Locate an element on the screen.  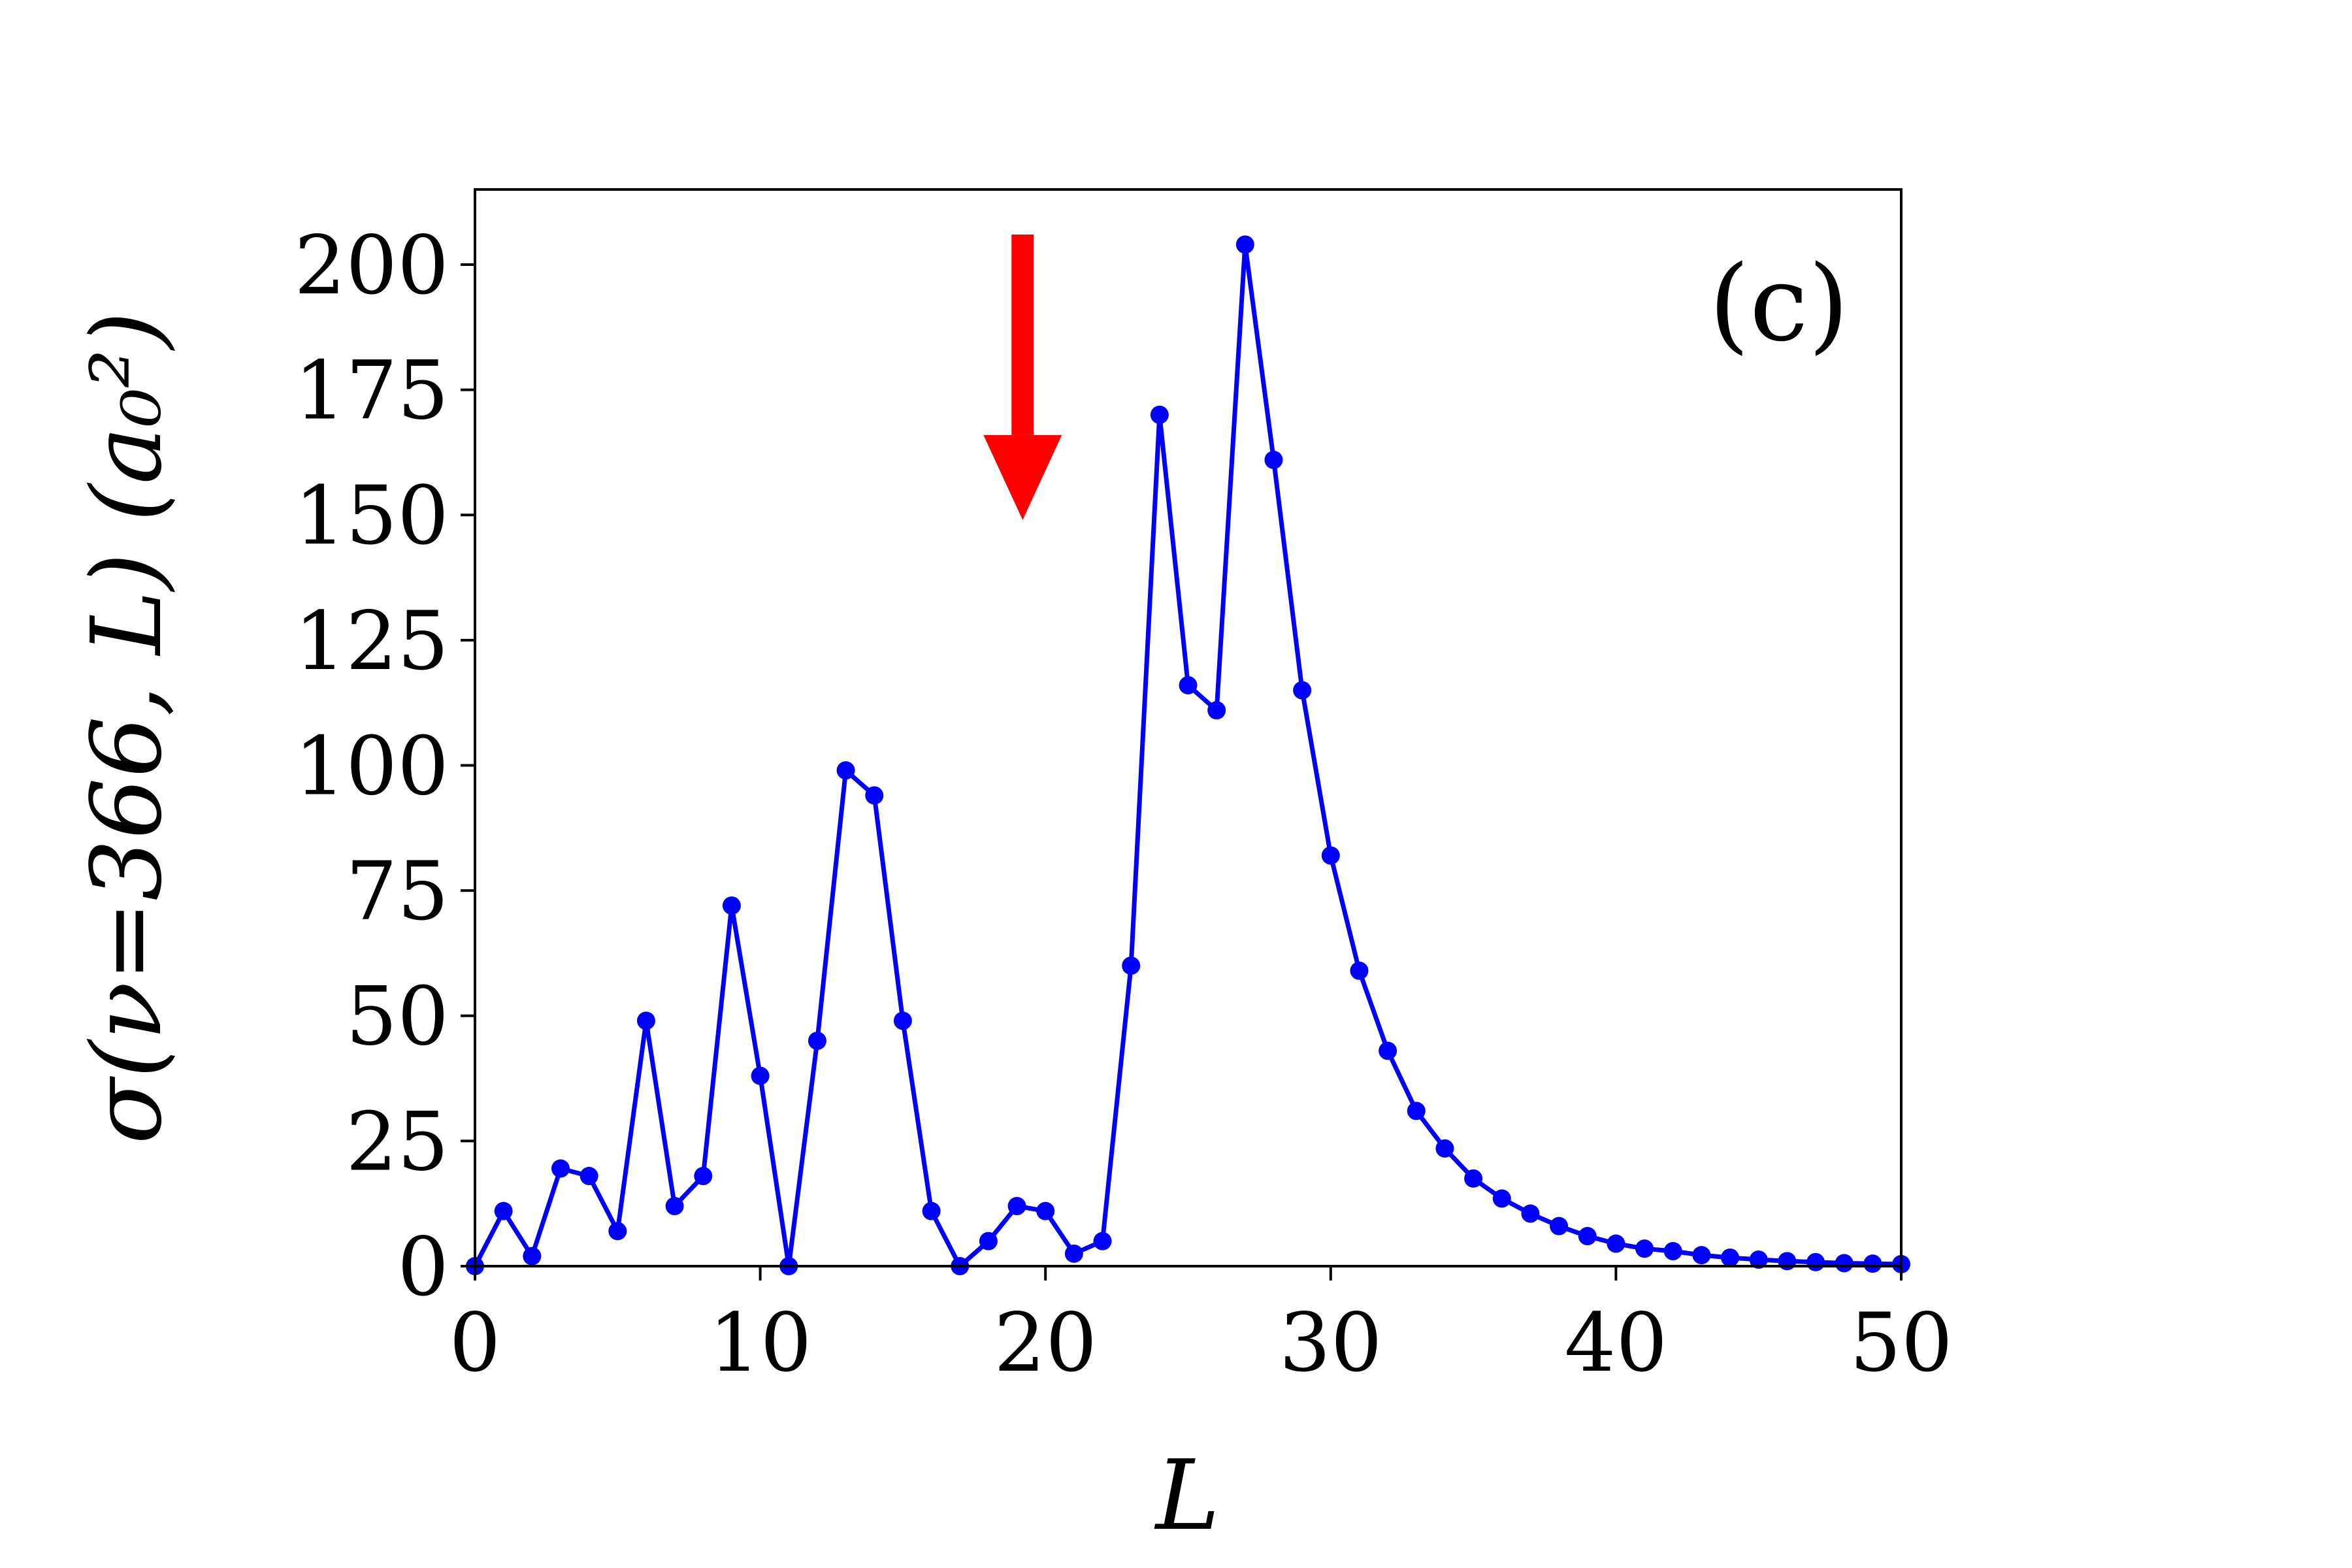
arrow-layer is located at coordinates (1022, 377).